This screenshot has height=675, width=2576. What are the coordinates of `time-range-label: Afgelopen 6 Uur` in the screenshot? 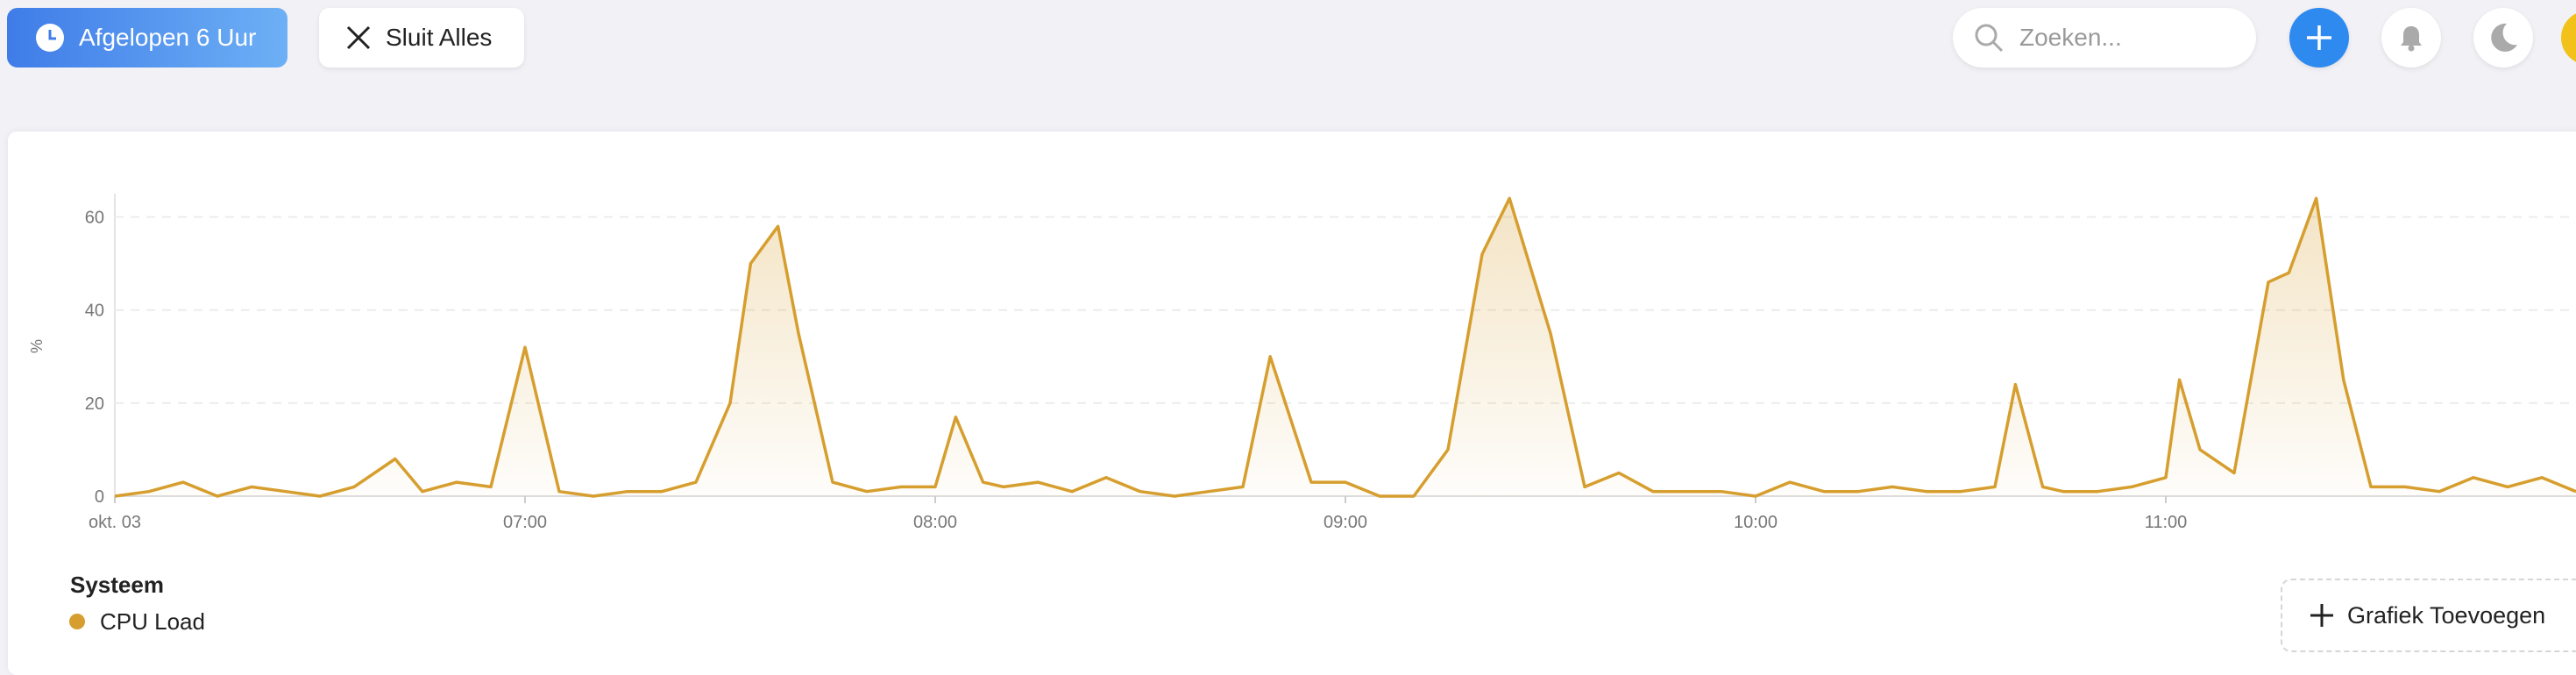 It's located at (168, 37).